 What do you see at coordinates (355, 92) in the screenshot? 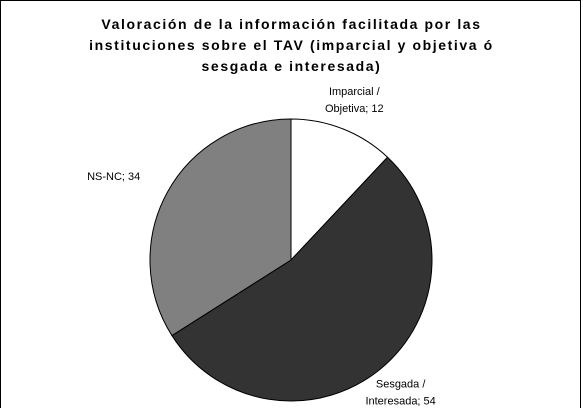
I see `data-label-line: Imparcial /` at bounding box center [355, 92].